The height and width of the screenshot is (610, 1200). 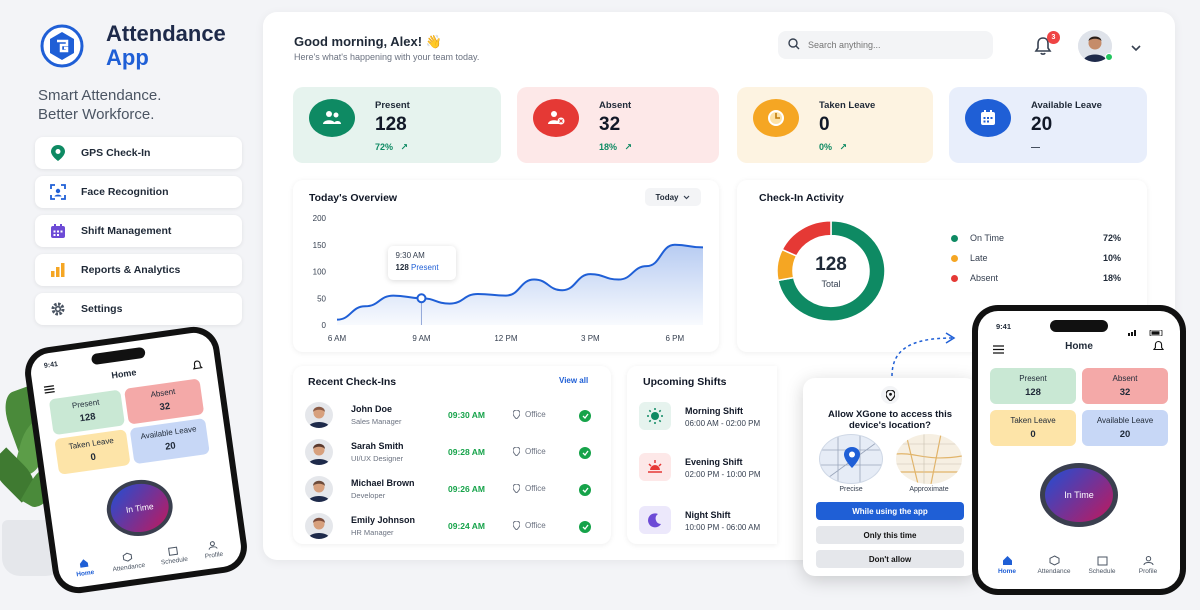 What do you see at coordinates (391, 124) in the screenshot?
I see `stat-value: 128` at bounding box center [391, 124].